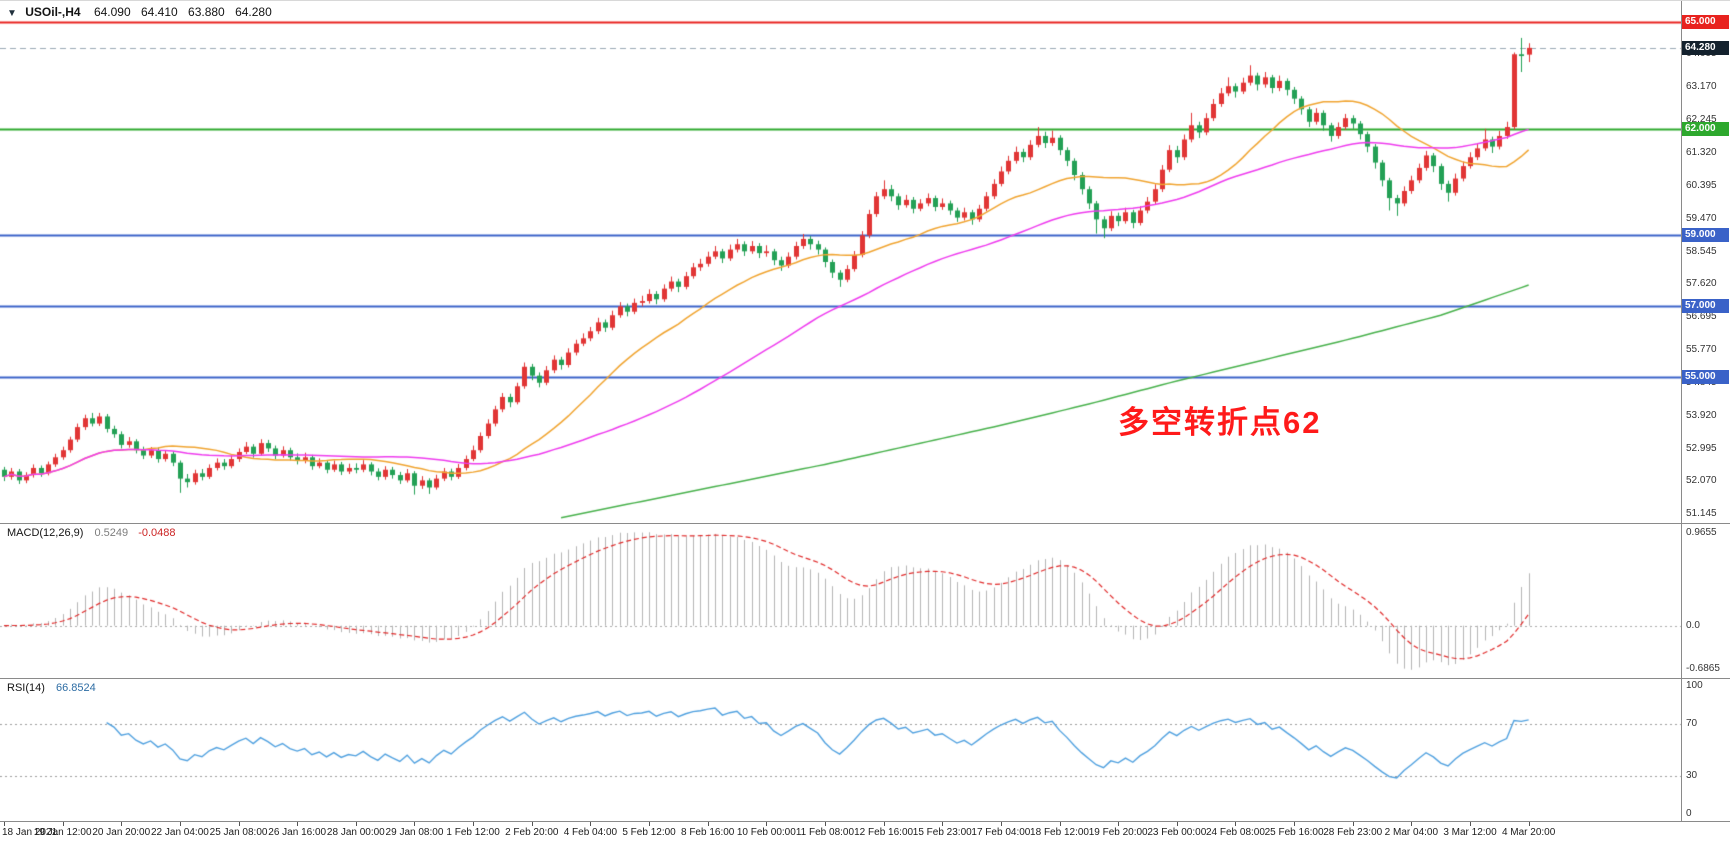 The width and height of the screenshot is (1730, 843). What do you see at coordinates (159, 12) in the screenshot?
I see `ohlc-high: 64.410` at bounding box center [159, 12].